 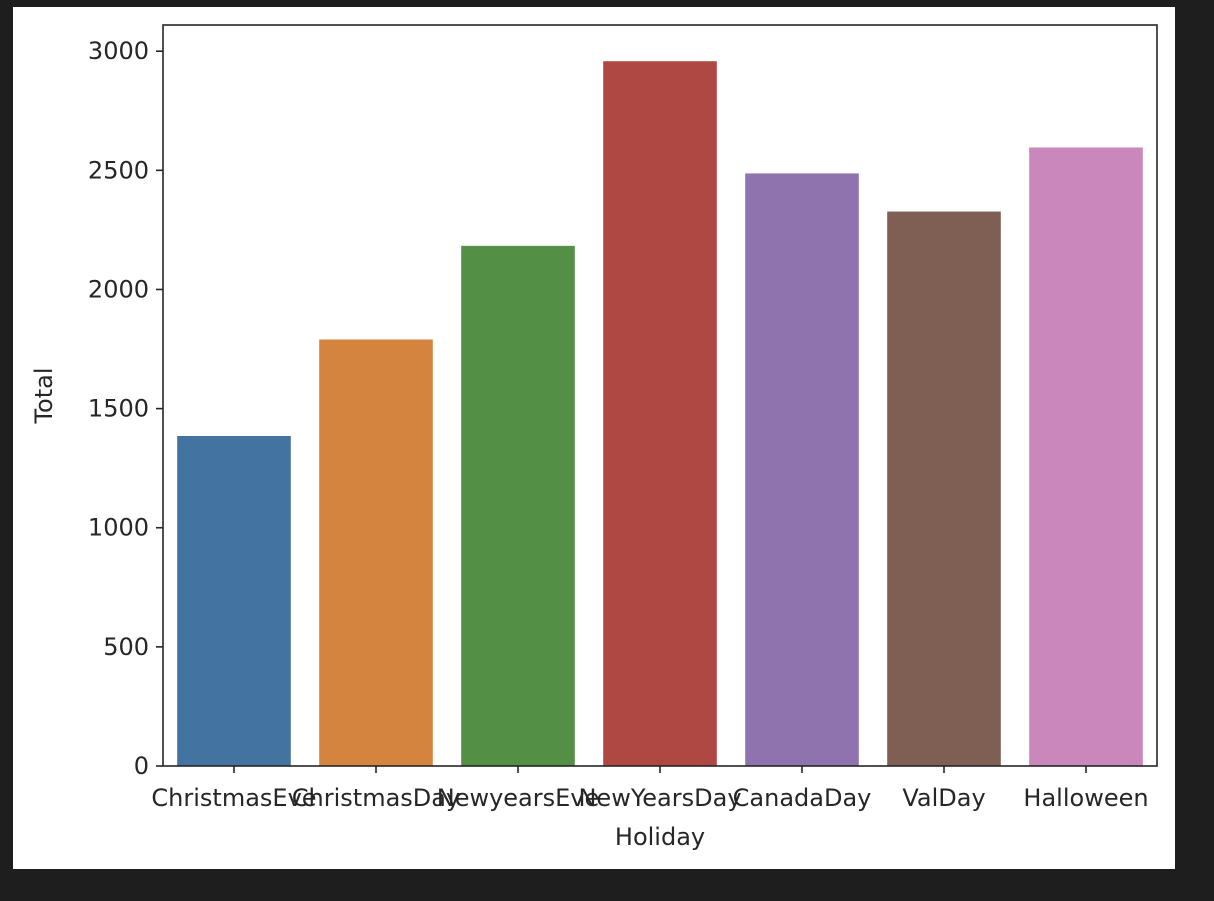 I want to click on x-tick-label: CanadaDay, so click(x=802, y=798).